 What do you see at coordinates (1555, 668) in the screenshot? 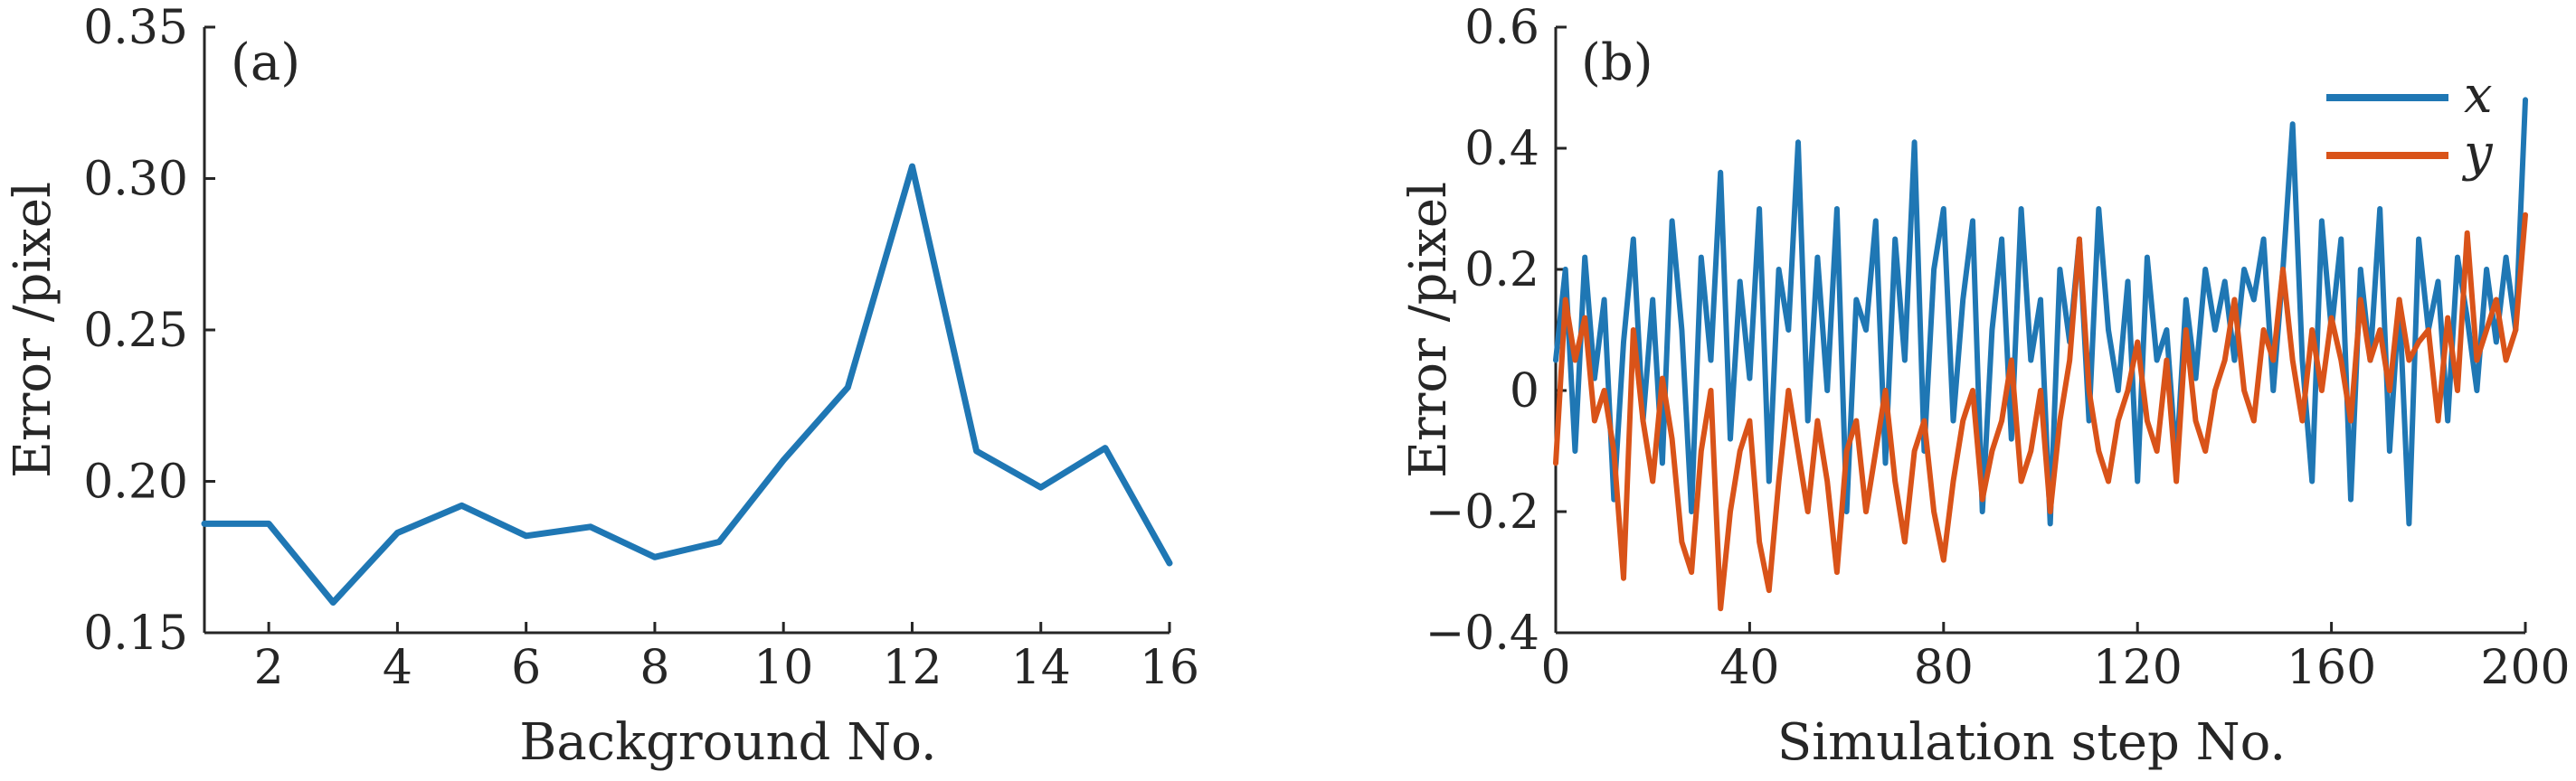
I see `panel-b-x-tick-label: 0` at bounding box center [1555, 668].